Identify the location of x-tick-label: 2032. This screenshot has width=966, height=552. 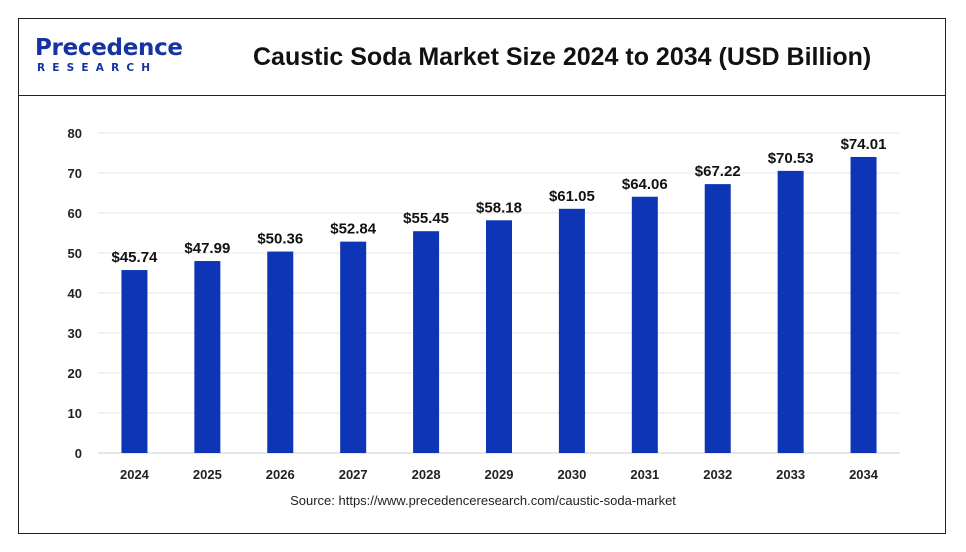
(717, 474).